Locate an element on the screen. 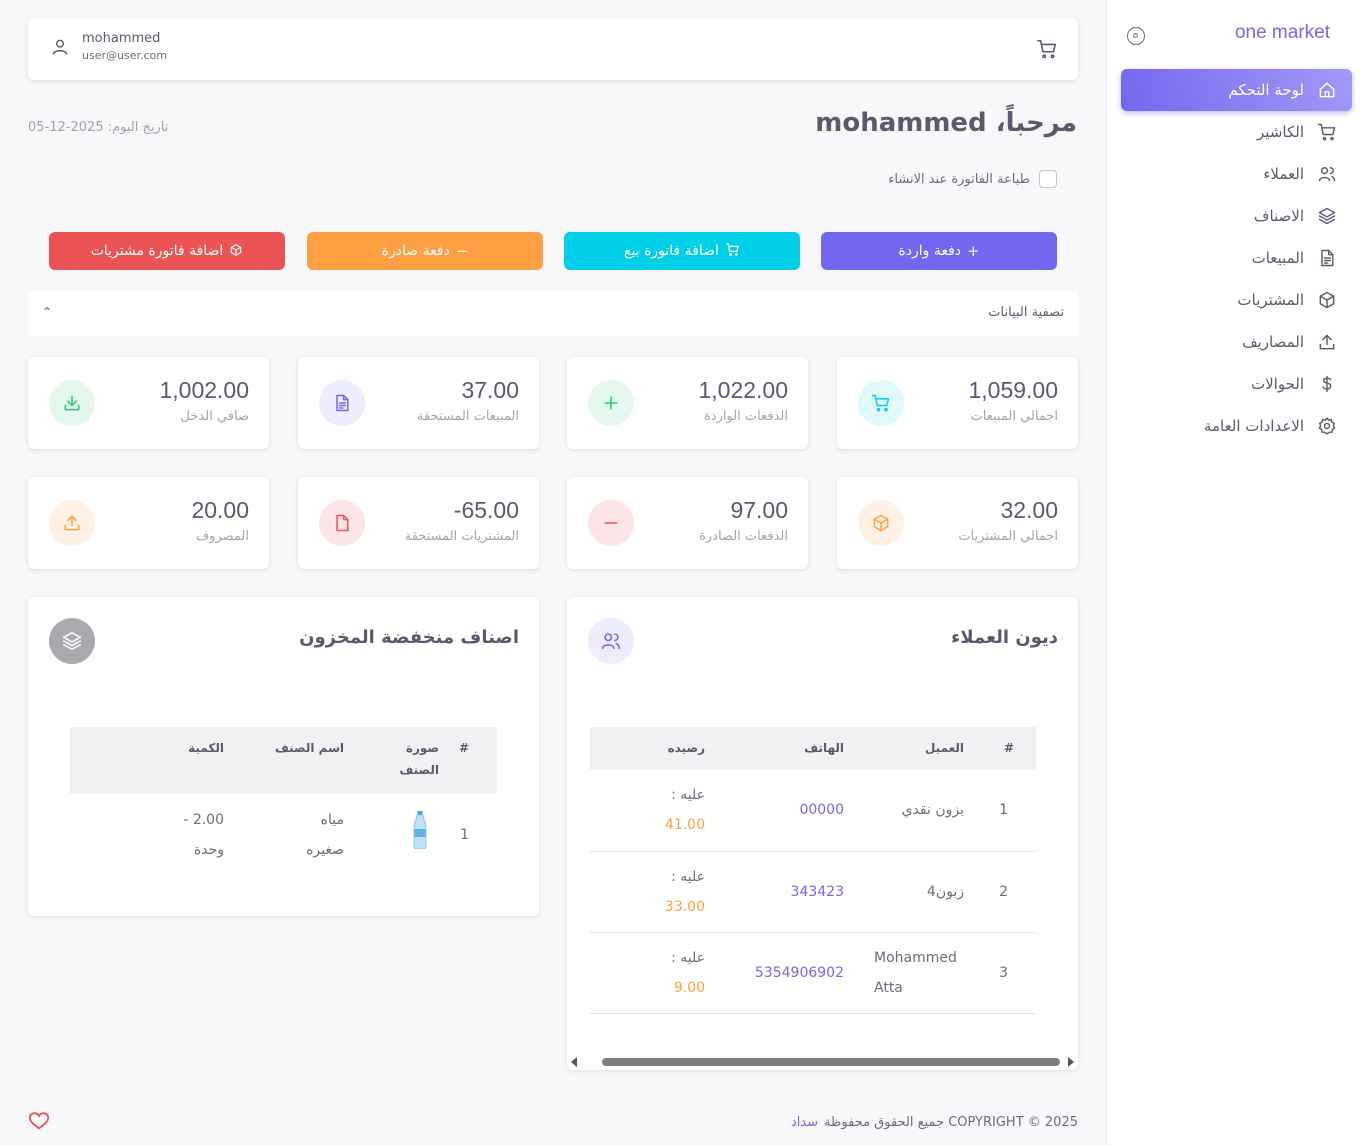 This screenshot has height=1145, width=1366. row-image is located at coordinates (391, 835).